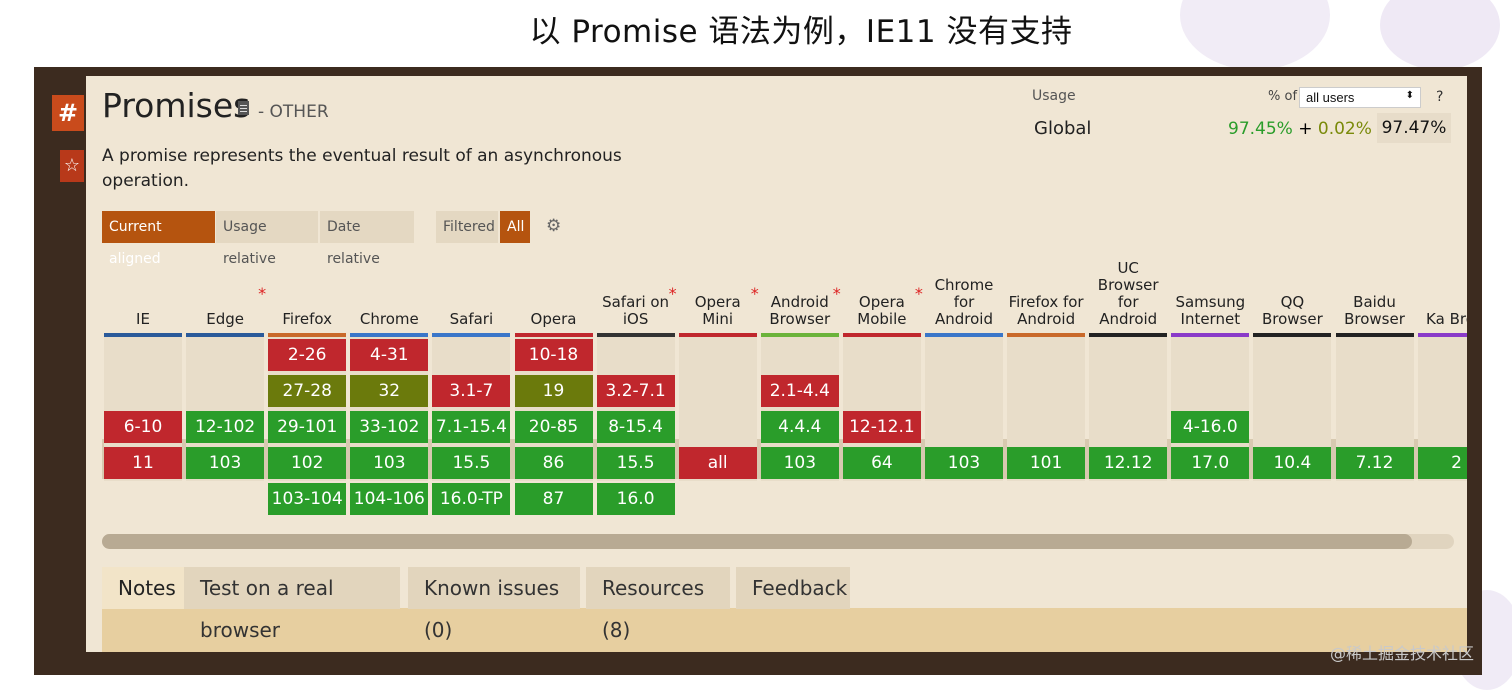 Image resolution: width=1512 pixels, height=690 pixels. Describe the element at coordinates (717, 310) in the screenshot. I see `browser-name: Opera Mini` at that location.